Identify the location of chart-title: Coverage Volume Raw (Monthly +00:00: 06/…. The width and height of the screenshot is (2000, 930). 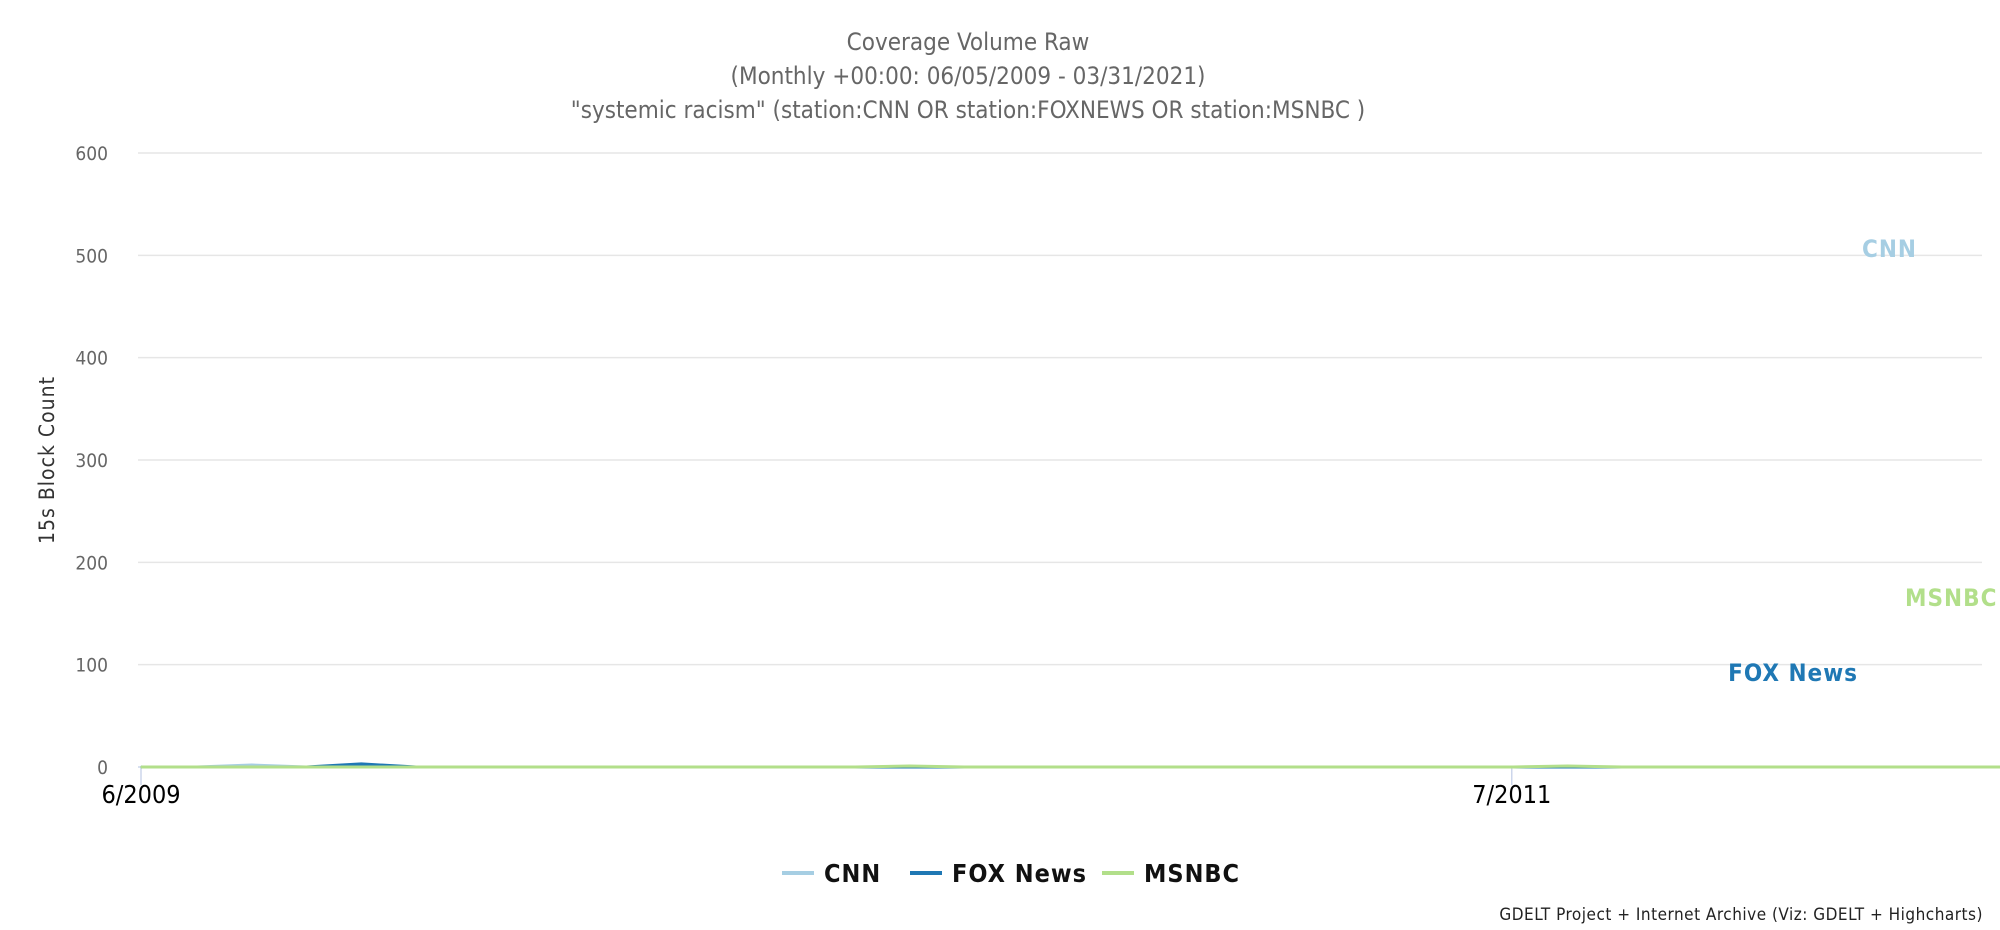
(968, 76).